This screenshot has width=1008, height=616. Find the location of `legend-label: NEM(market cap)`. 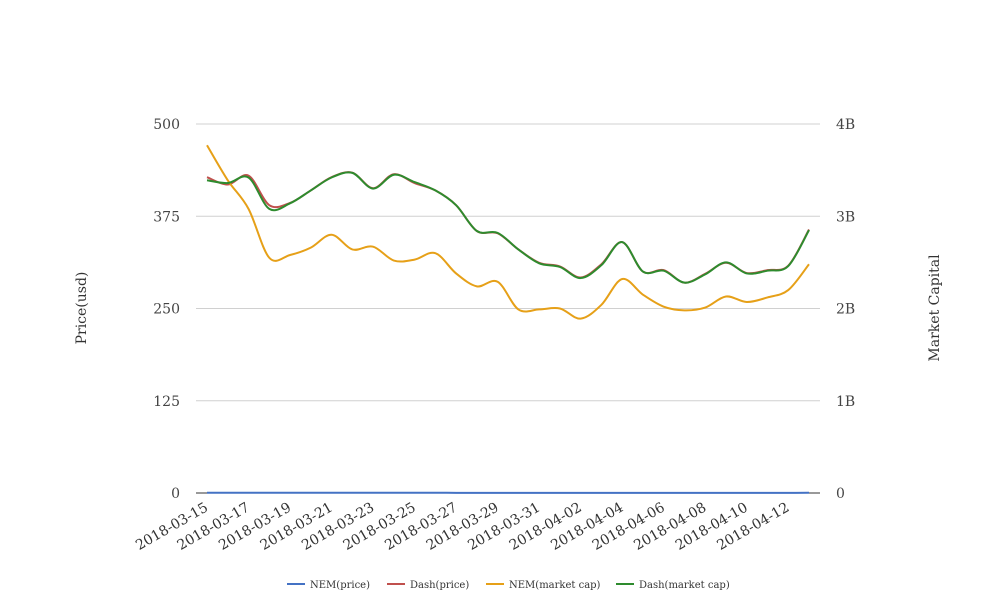

legend-label: NEM(market cap) is located at coordinates (555, 585).